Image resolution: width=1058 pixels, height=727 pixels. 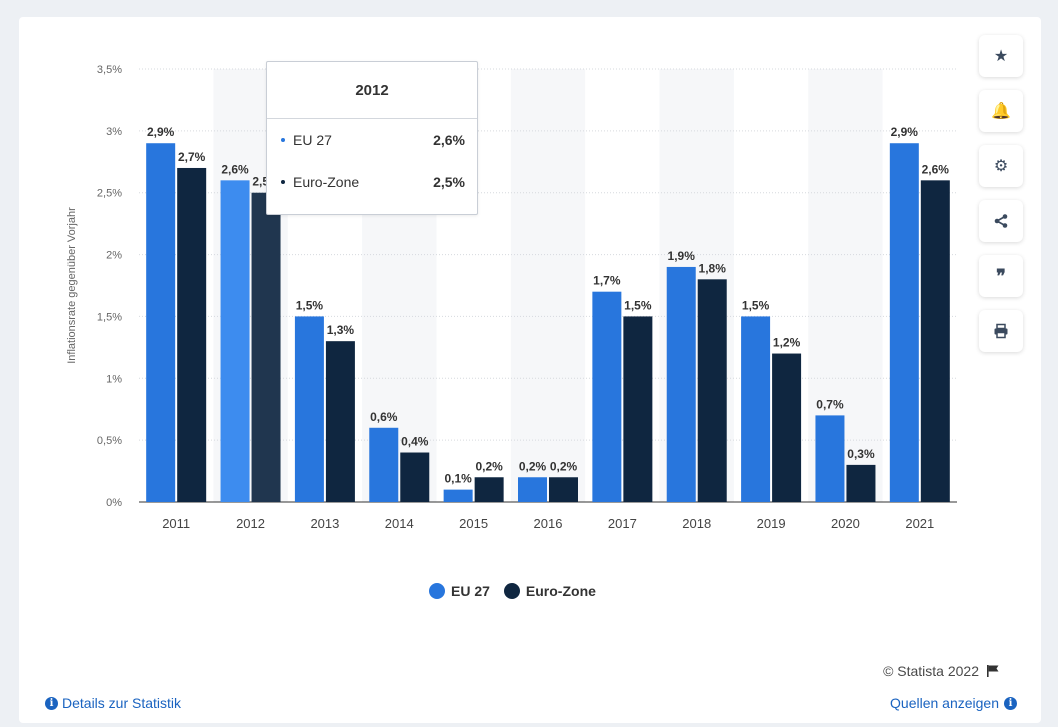 I want to click on details-link-label: Details zur Statistik, so click(x=122, y=703).